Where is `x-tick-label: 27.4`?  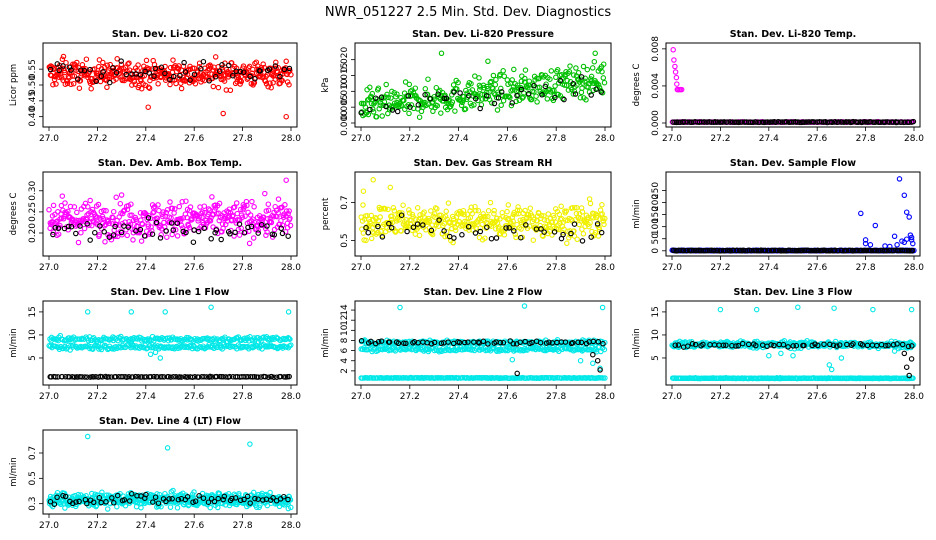 x-tick-label: 27.4 is located at coordinates (769, 139).